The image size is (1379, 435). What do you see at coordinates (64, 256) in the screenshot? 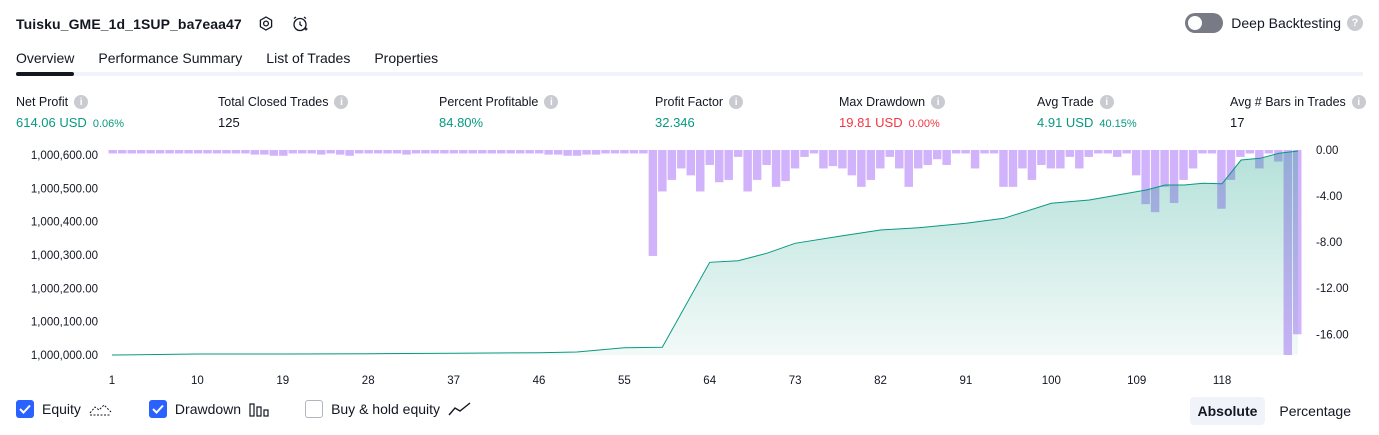
I see `y-axis-left-tick: 1,000,300.00` at bounding box center [64, 256].